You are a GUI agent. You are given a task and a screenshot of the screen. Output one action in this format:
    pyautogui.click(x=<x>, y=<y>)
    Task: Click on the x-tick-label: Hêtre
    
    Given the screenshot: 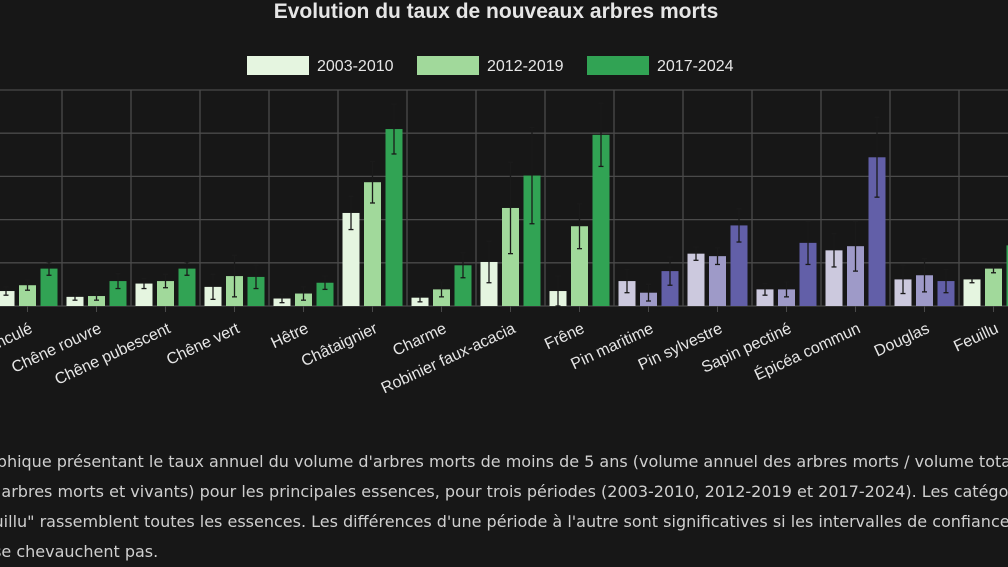 What is the action you would take?
    pyautogui.click(x=290, y=336)
    